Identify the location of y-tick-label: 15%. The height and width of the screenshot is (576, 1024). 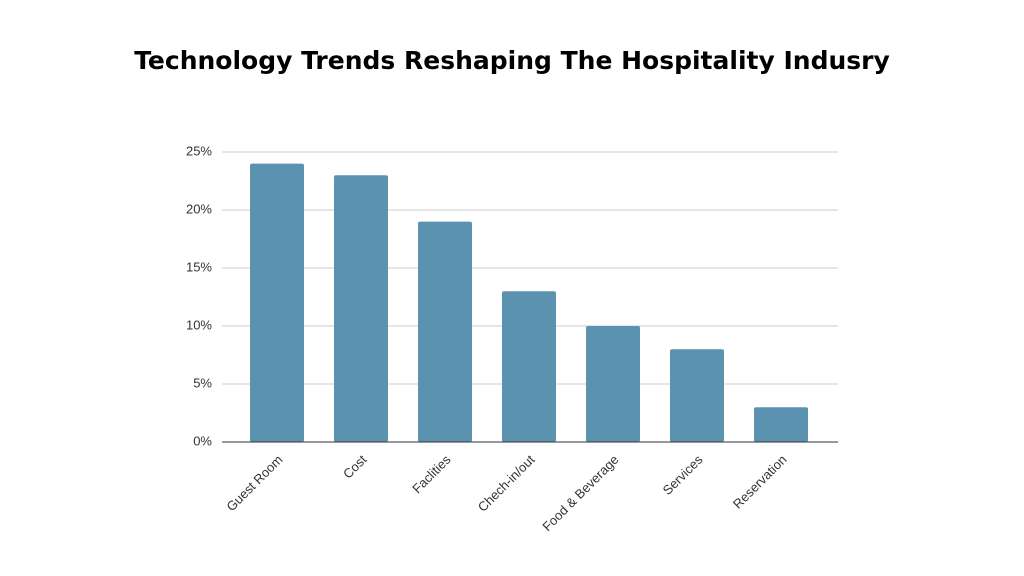
(199, 266).